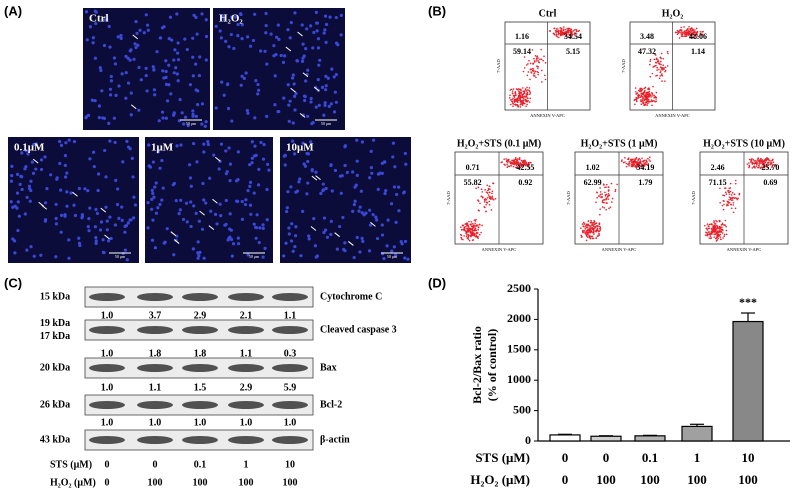 The height and width of the screenshot is (490, 812). Describe the element at coordinates (502, 457) in the screenshot. I see `category-row-name: STS (μM)` at that location.